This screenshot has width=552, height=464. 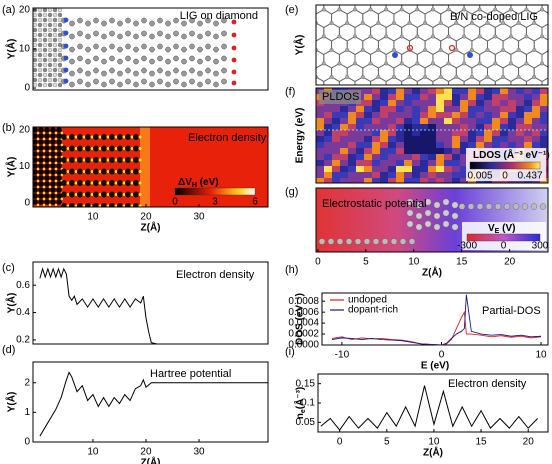 What do you see at coordinates (8, 350) in the screenshot?
I see `panel-label: (d)` at bounding box center [8, 350].